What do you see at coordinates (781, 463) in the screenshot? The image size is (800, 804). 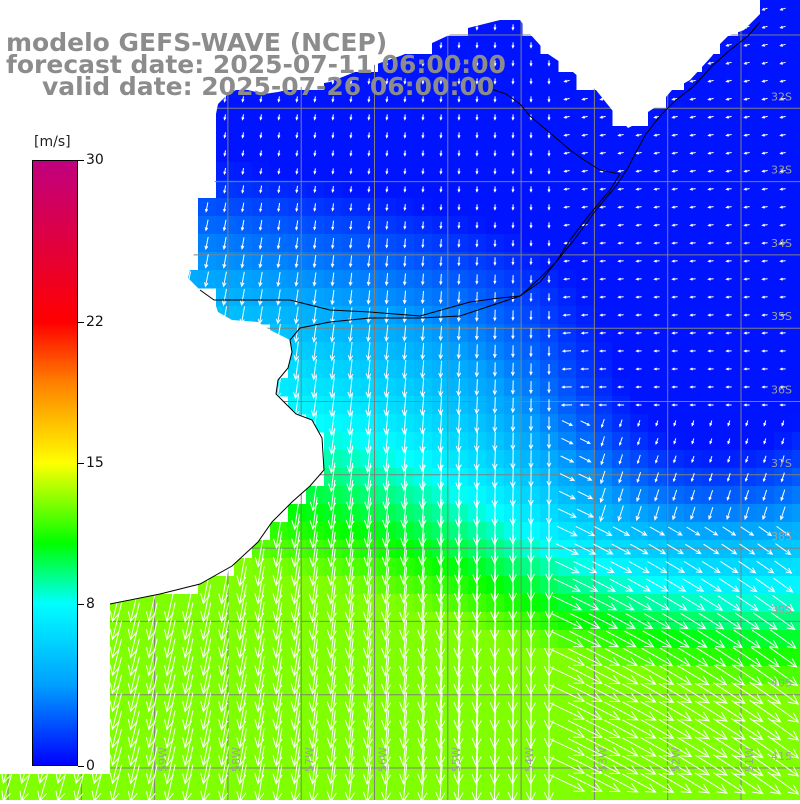 I see `lat-label: 37S` at bounding box center [781, 463].